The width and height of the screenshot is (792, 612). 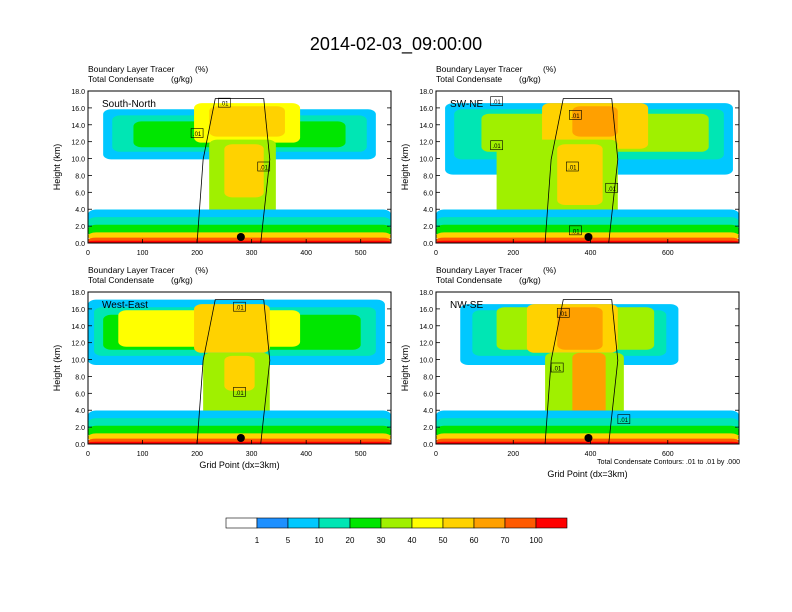 What do you see at coordinates (252, 253) in the screenshot?
I see `x-tick-label: 300` at bounding box center [252, 253].